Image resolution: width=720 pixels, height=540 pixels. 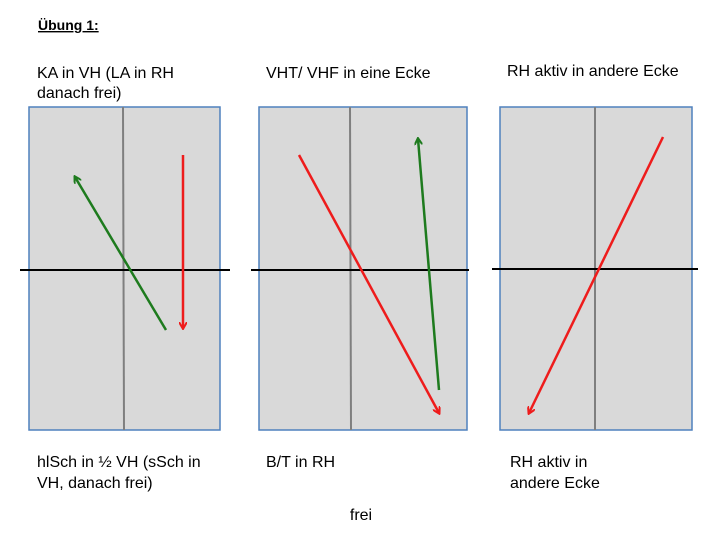 What do you see at coordinates (79, 93) in the screenshot?
I see `top-label: danach frei)` at bounding box center [79, 93].